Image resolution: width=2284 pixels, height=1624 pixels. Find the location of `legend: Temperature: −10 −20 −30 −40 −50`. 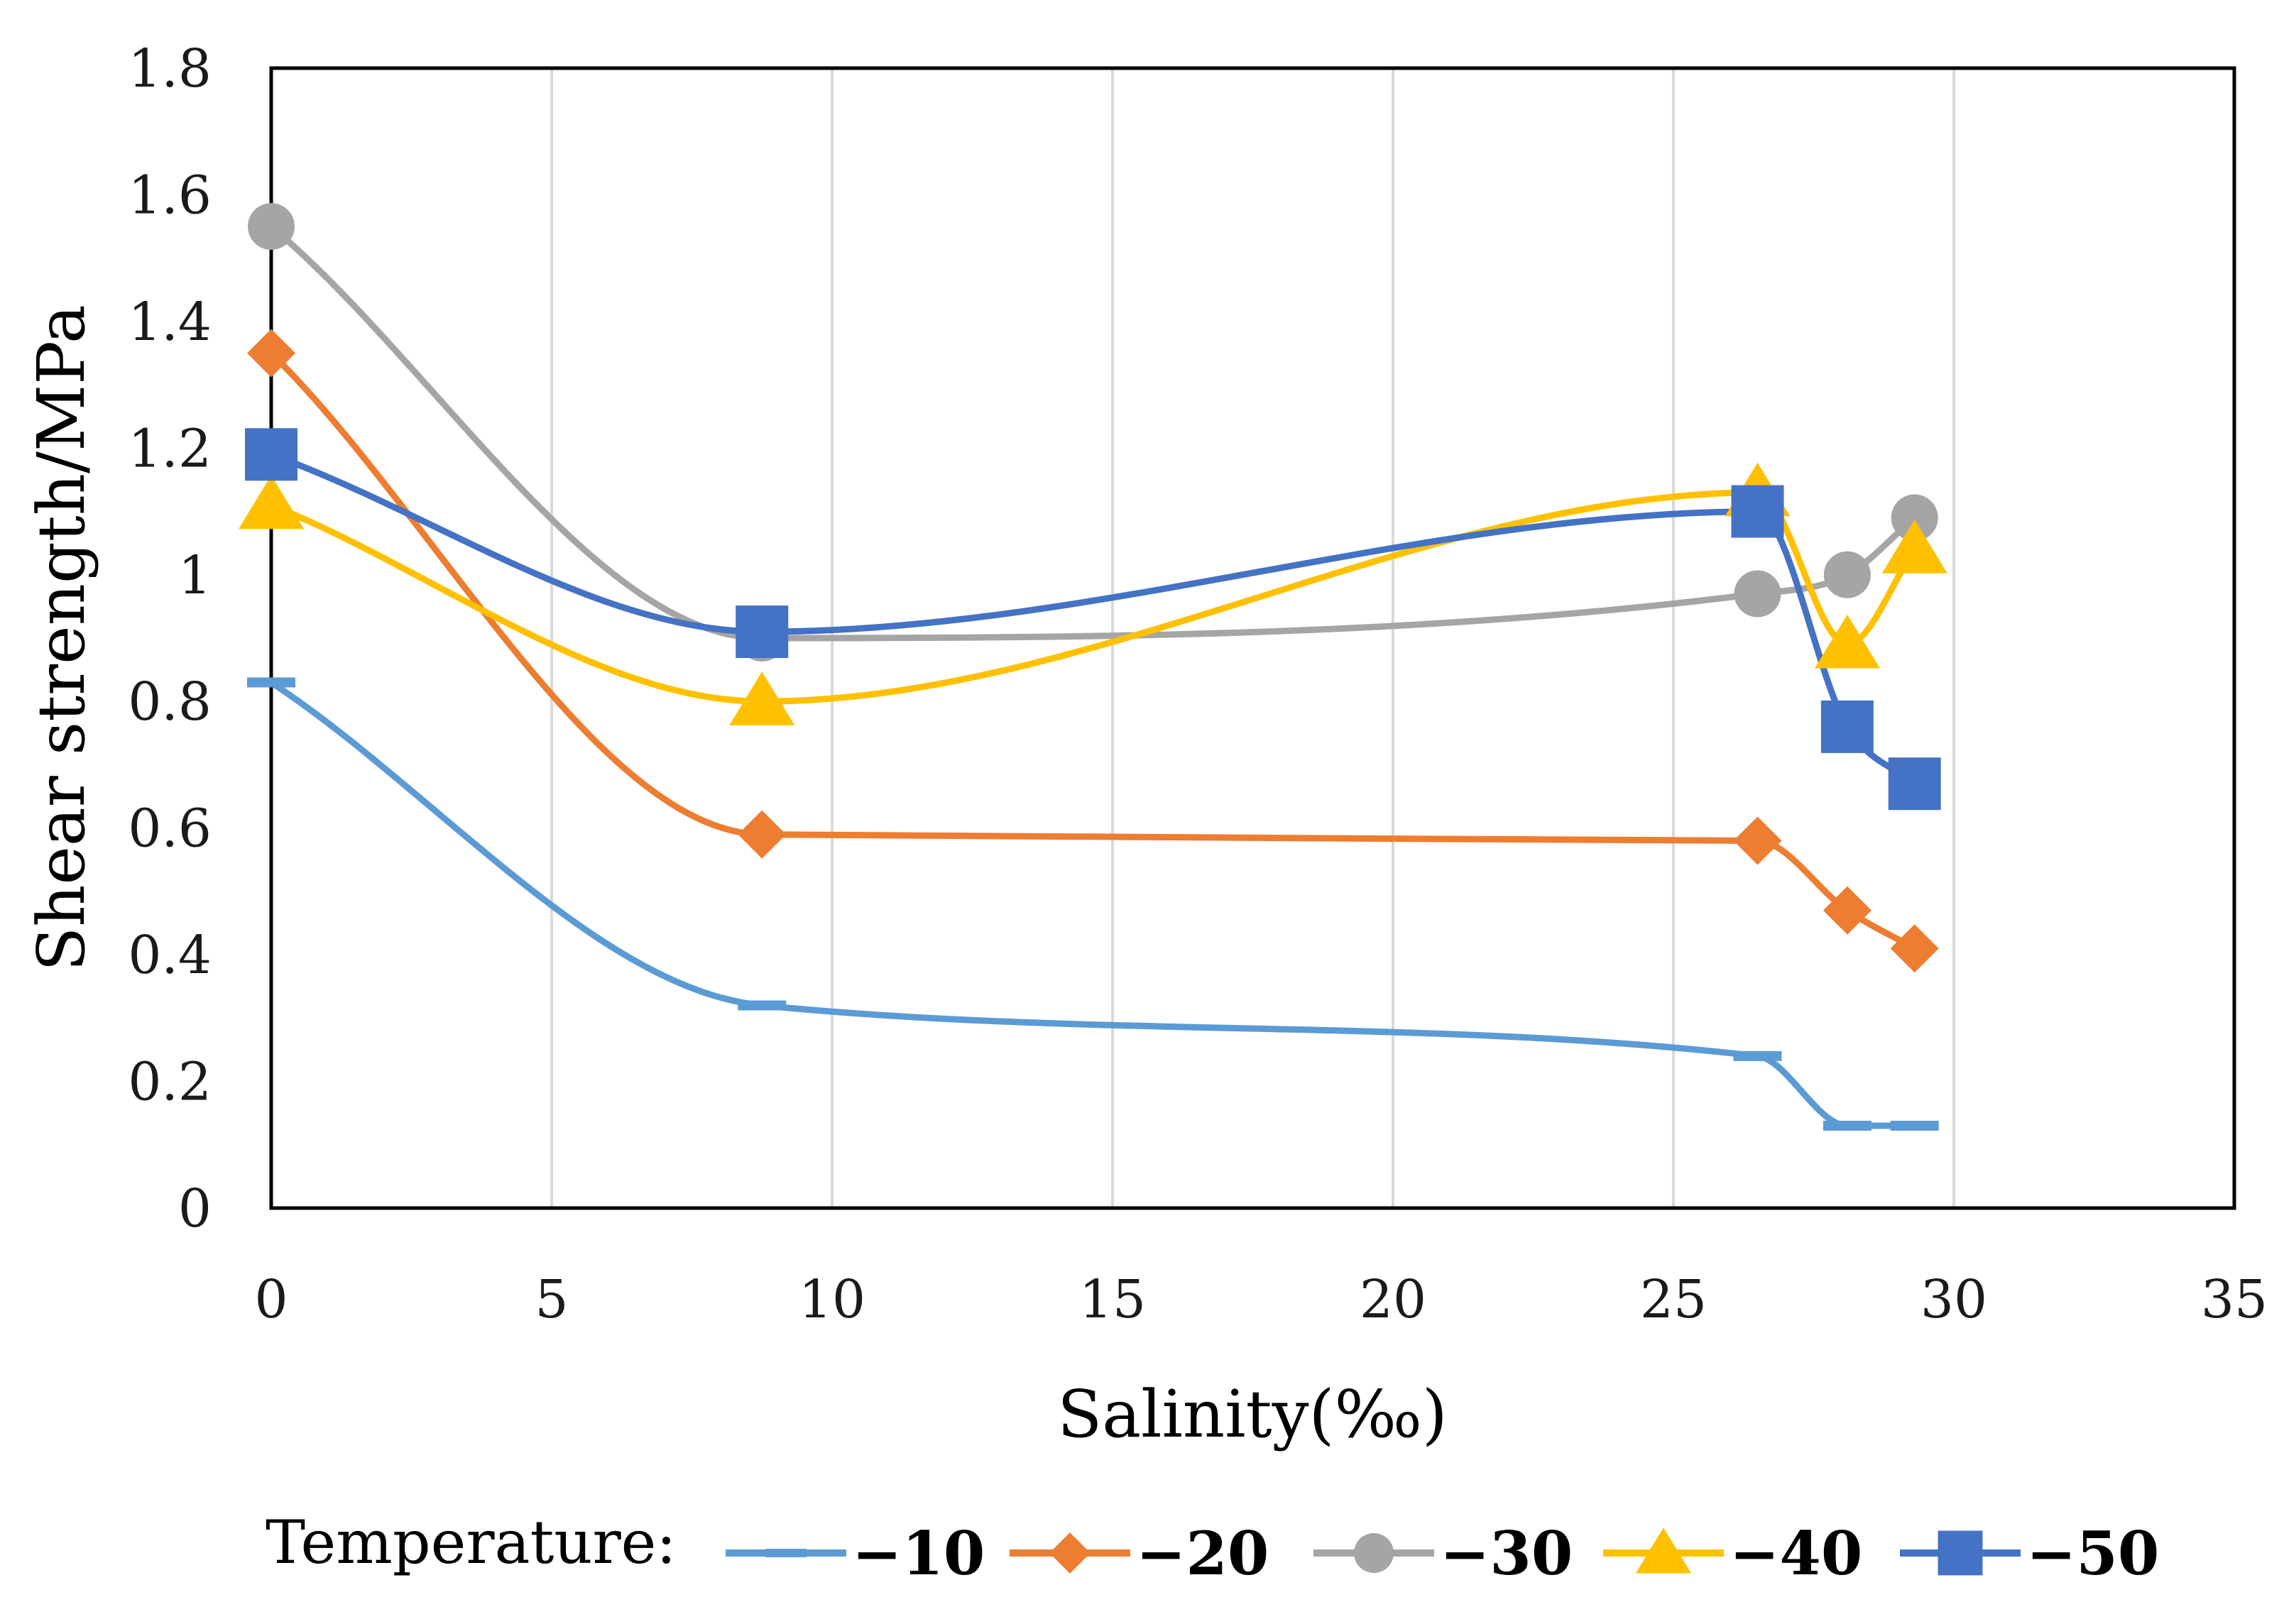

legend: Temperature: −10 −20 −30 −40 −50 is located at coordinates (1212, 1548).